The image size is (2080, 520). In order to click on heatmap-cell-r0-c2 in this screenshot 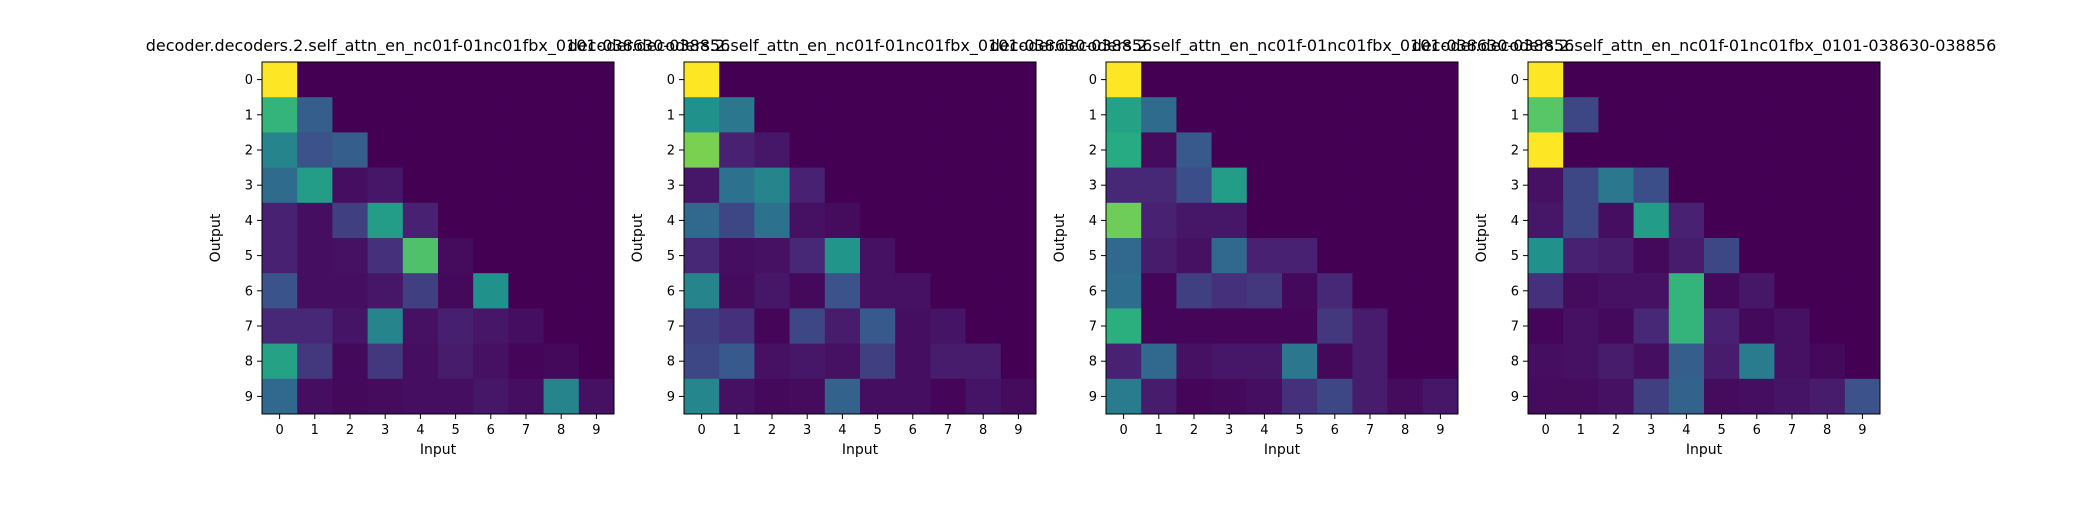, I will do `click(1194, 80)`.